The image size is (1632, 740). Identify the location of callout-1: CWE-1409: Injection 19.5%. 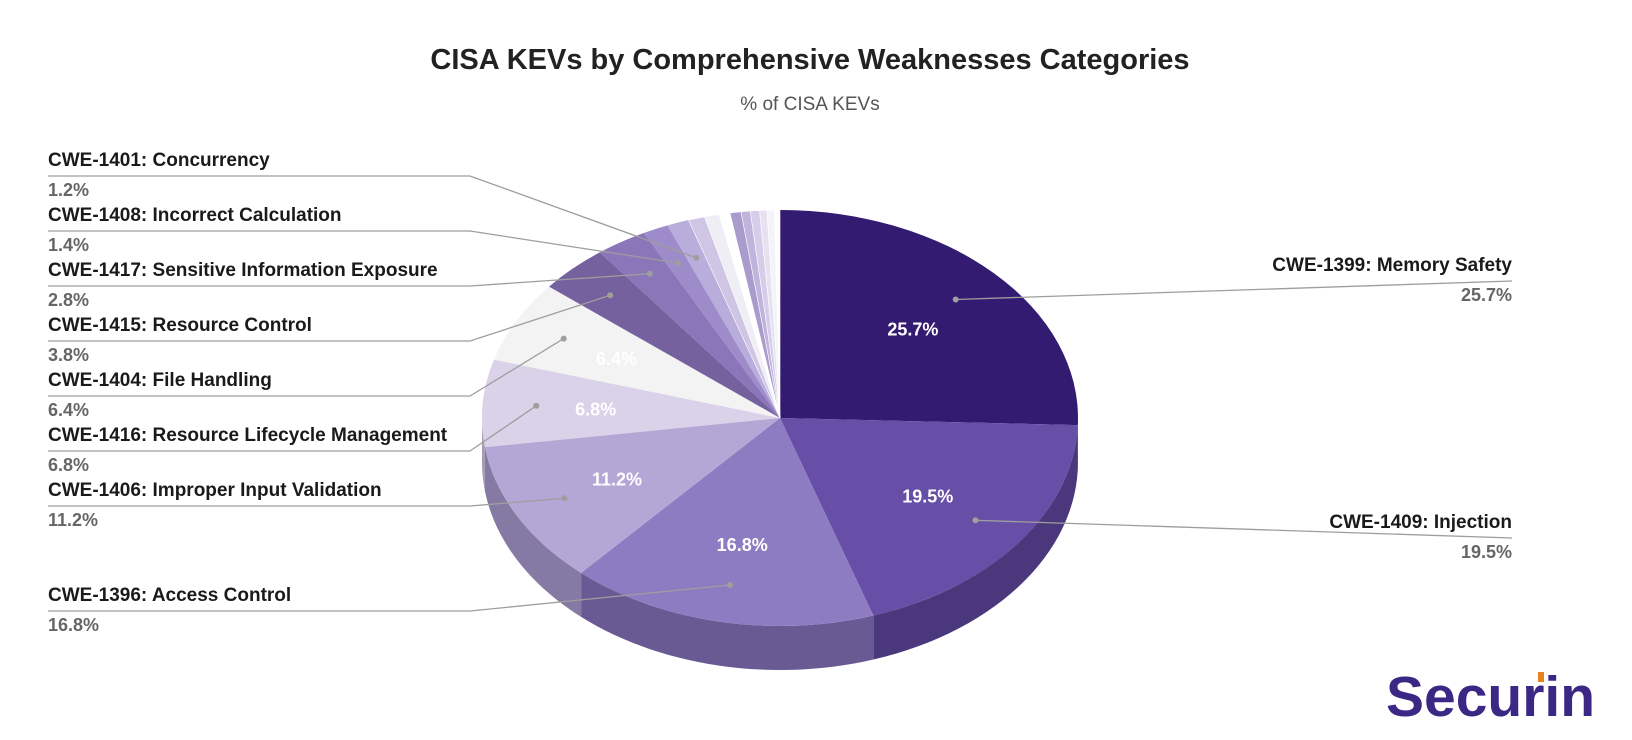
(1242, 537).